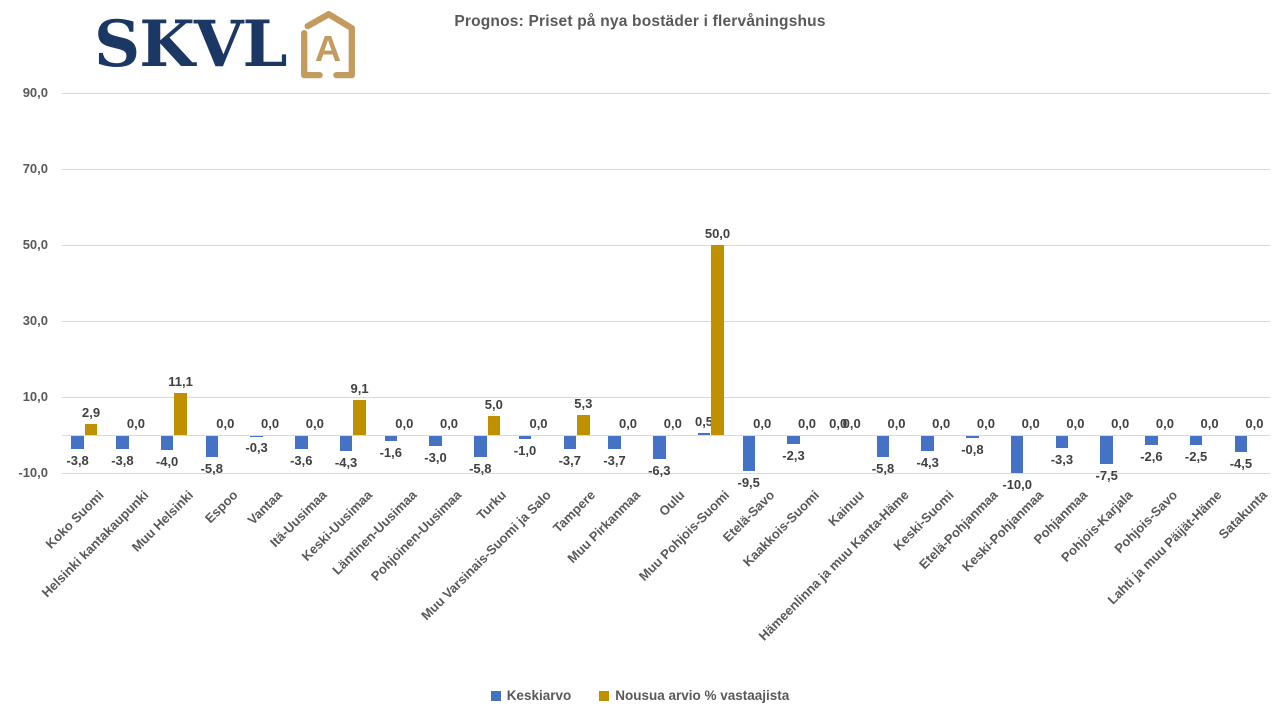 The width and height of the screenshot is (1280, 720). What do you see at coordinates (672, 503) in the screenshot?
I see `category-label: Oulu` at bounding box center [672, 503].